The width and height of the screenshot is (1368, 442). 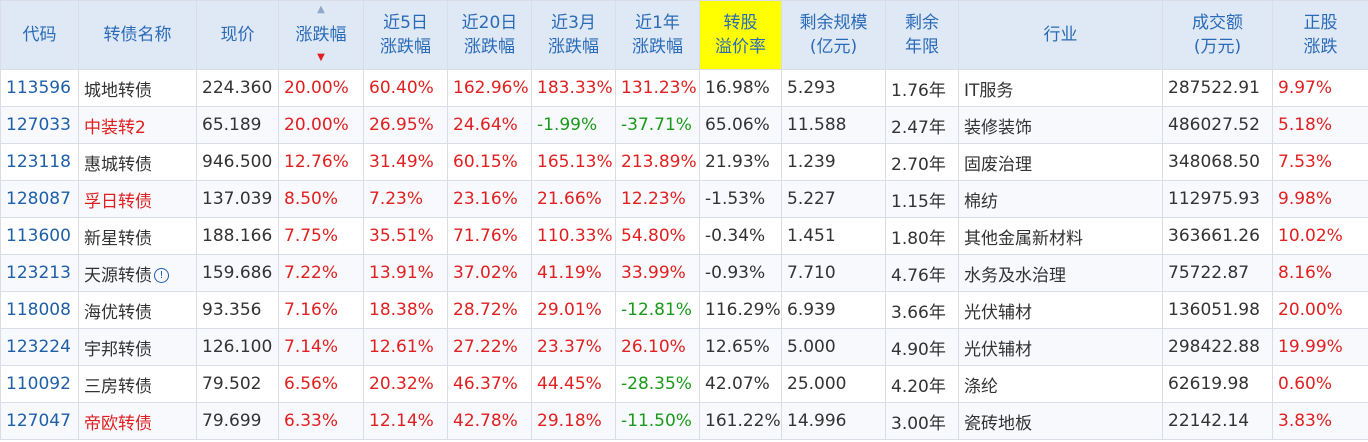 I want to click on cell-stock-change: 7.53%, so click(x=1320, y=162).